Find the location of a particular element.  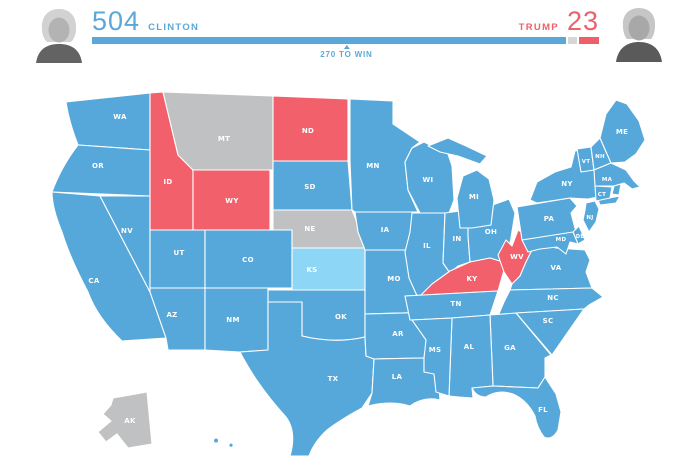

state-NM is located at coordinates (236, 320).